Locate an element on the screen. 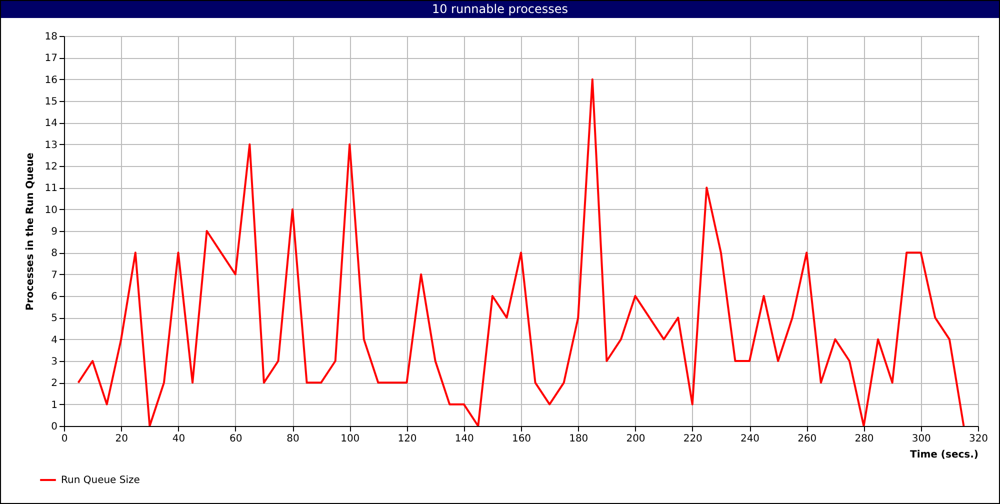 The width and height of the screenshot is (1000, 504). y-tick-label: 8 is located at coordinates (54, 254).